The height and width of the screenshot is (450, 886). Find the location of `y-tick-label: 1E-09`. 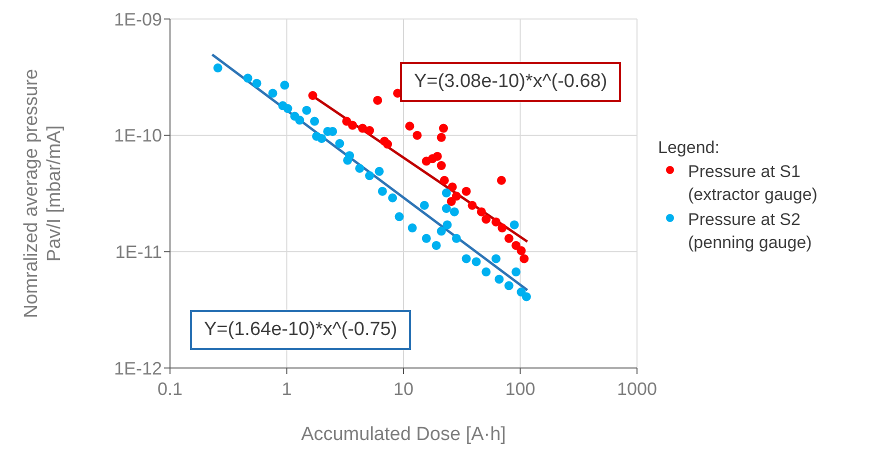

y-tick-label: 1E-09 is located at coordinates (138, 19).